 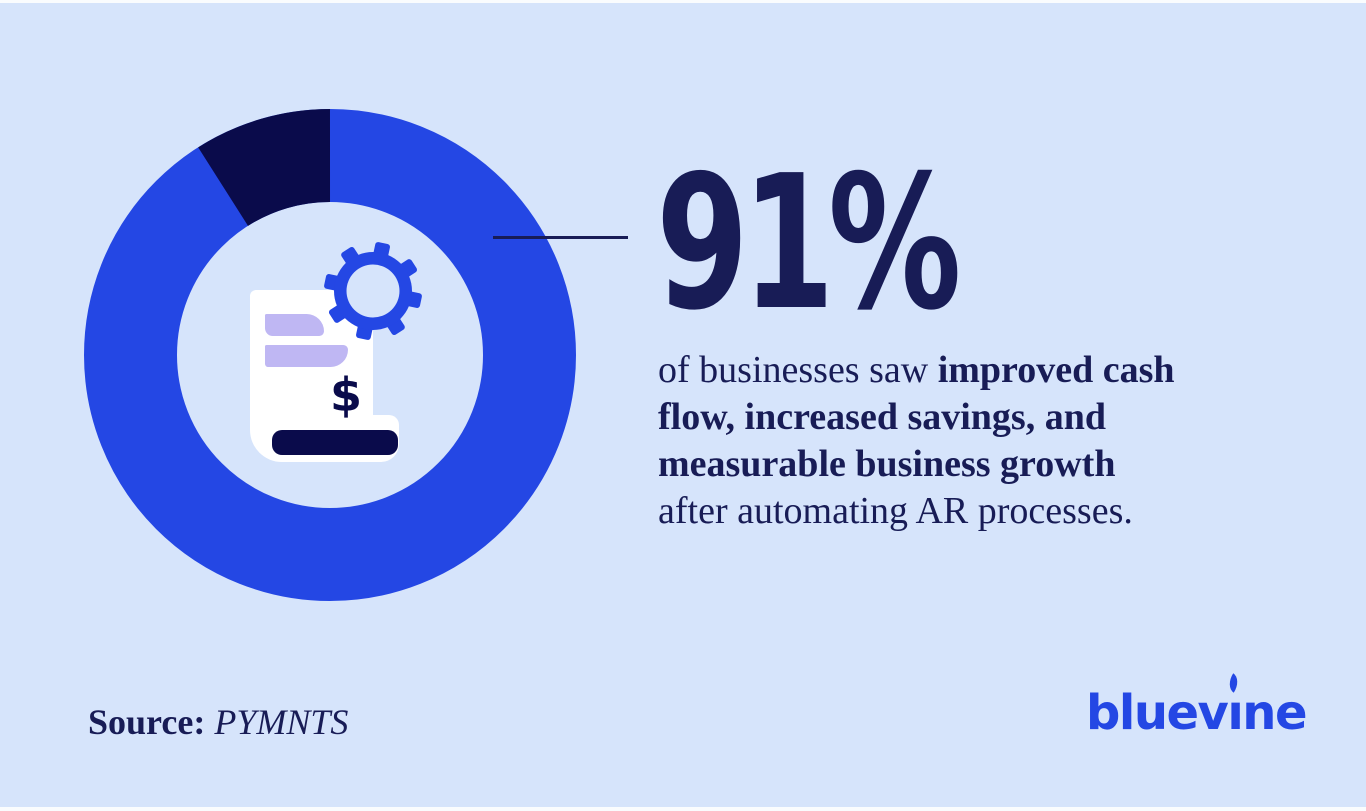 What do you see at coordinates (265, 168) in the screenshot?
I see `donut-remainder-segment` at bounding box center [265, 168].